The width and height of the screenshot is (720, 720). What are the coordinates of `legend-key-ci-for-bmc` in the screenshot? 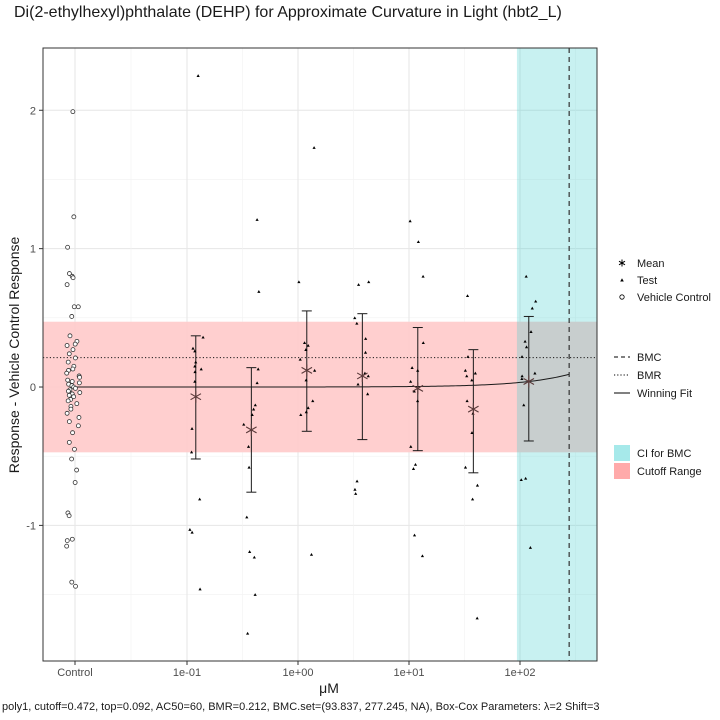 It's located at (622, 453).